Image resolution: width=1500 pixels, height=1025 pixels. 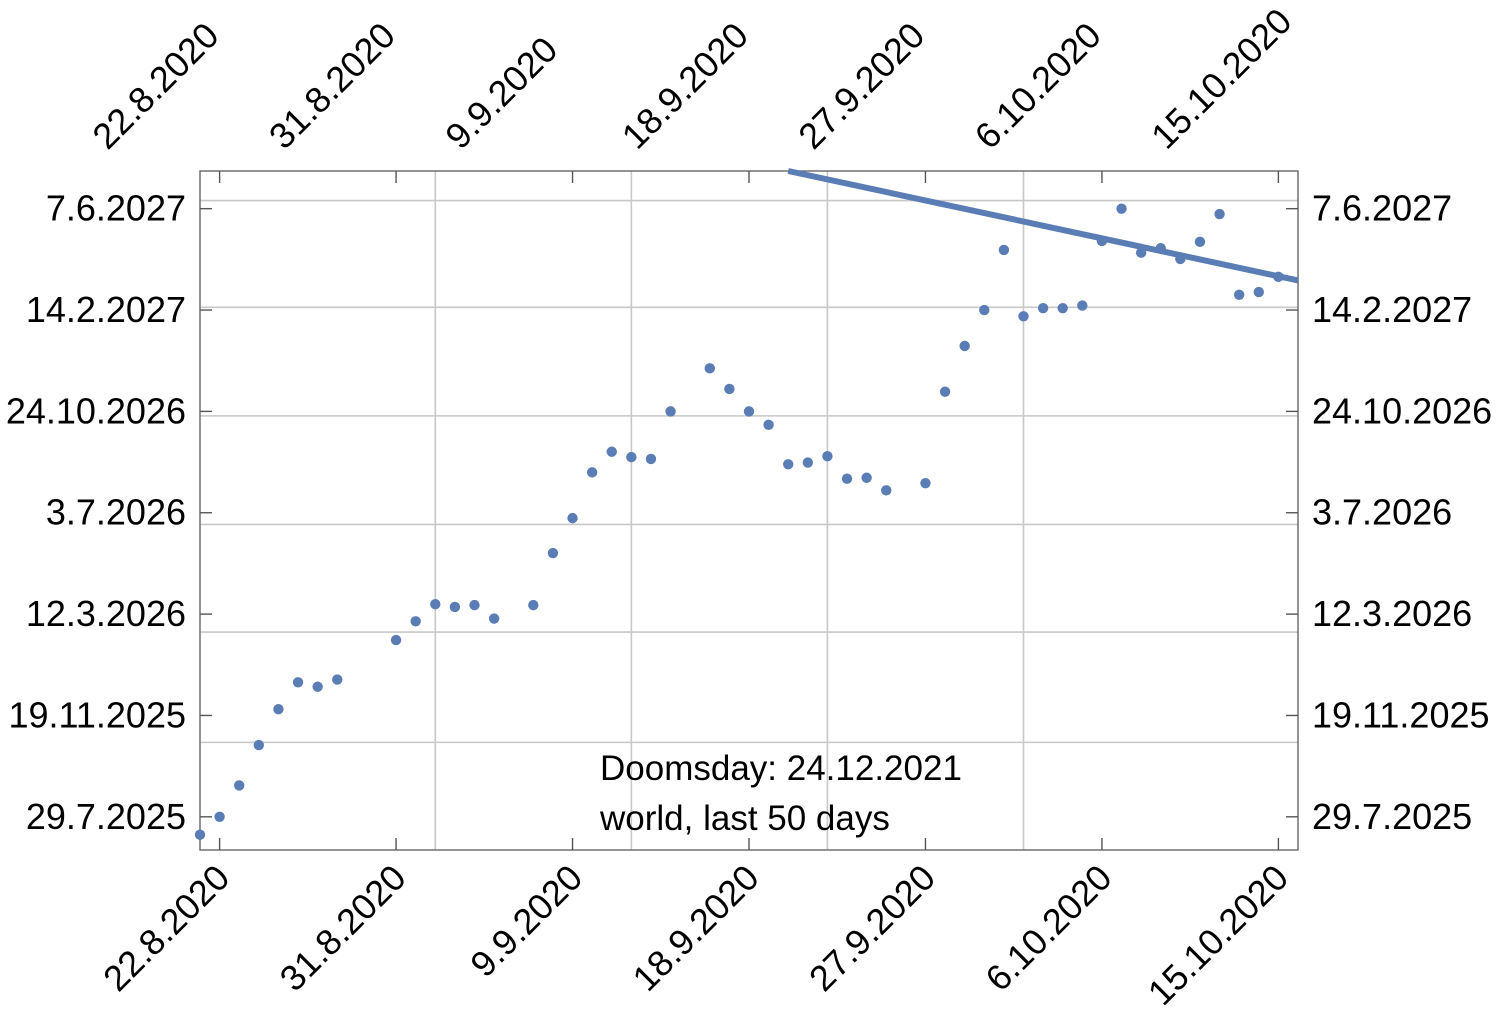 What do you see at coordinates (780, 793) in the screenshot?
I see `annotation-box: Doomsday: 24.12.2021 world, last 50 days` at bounding box center [780, 793].